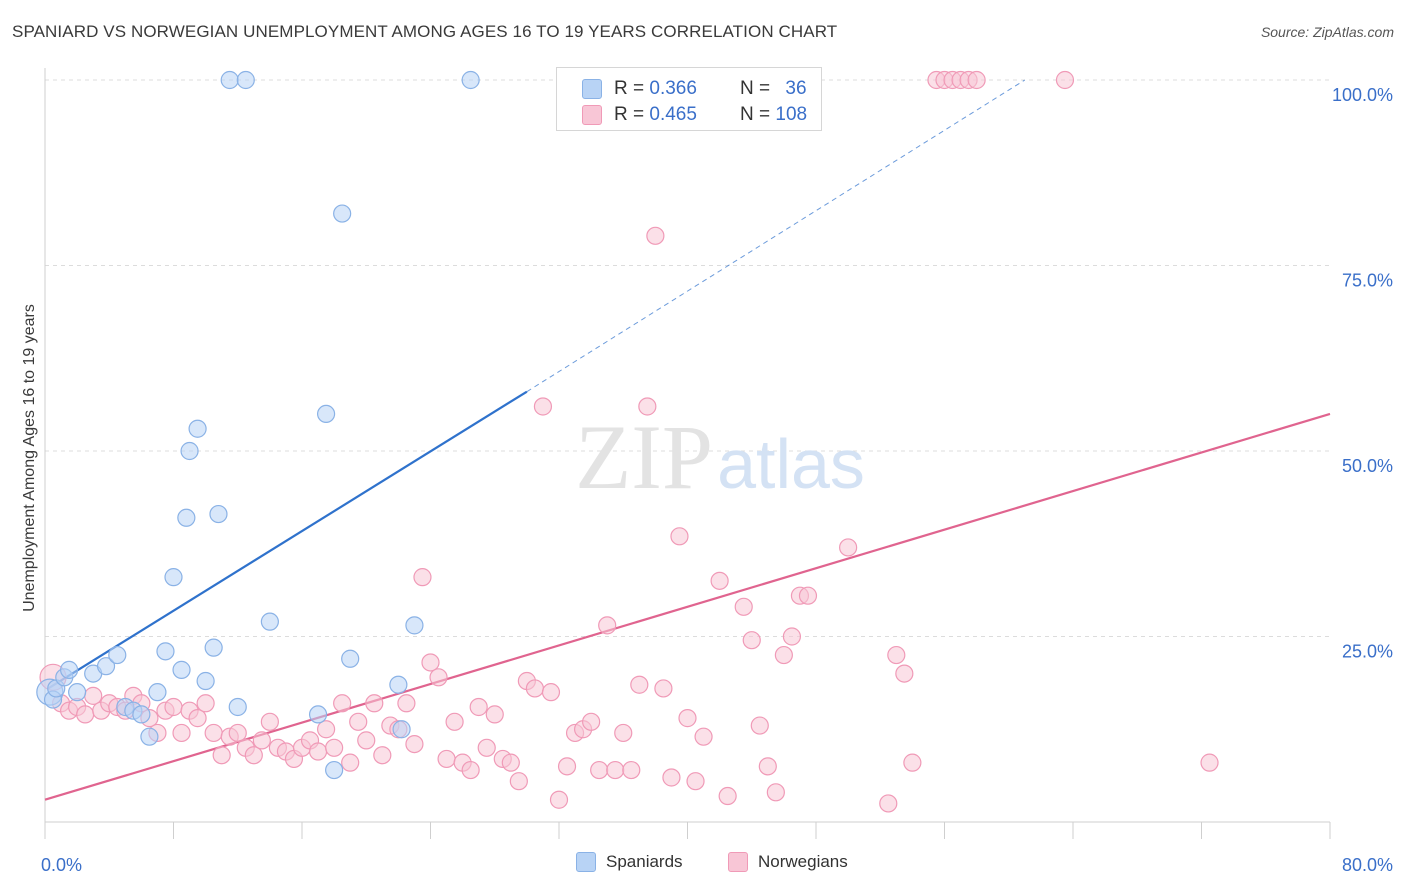 This screenshot has height=892, width=1406. I want to click on legend-item-norwegians: Norwegians, so click(788, 862).